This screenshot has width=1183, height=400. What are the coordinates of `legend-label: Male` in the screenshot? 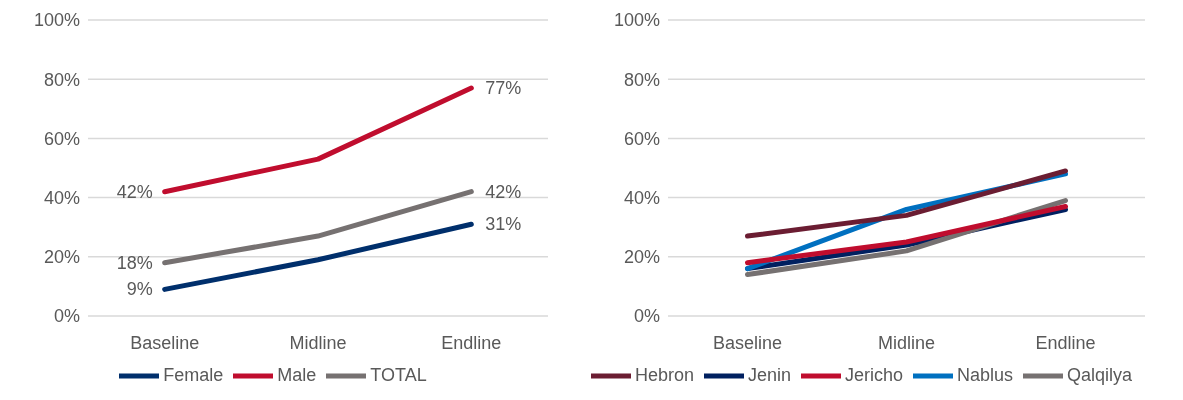 It's located at (297, 374).